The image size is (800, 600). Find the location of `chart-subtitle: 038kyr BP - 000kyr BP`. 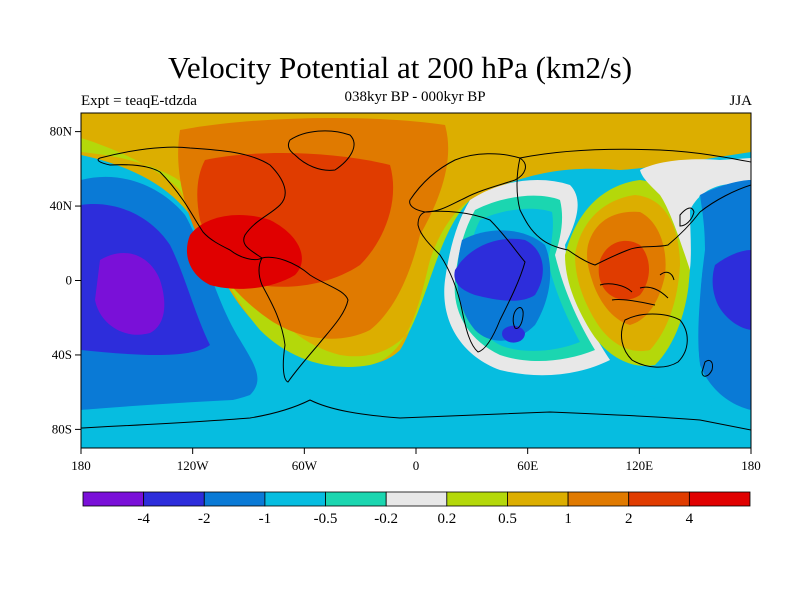

chart-subtitle: 038kyr BP - 000kyr BP is located at coordinates (415, 97).